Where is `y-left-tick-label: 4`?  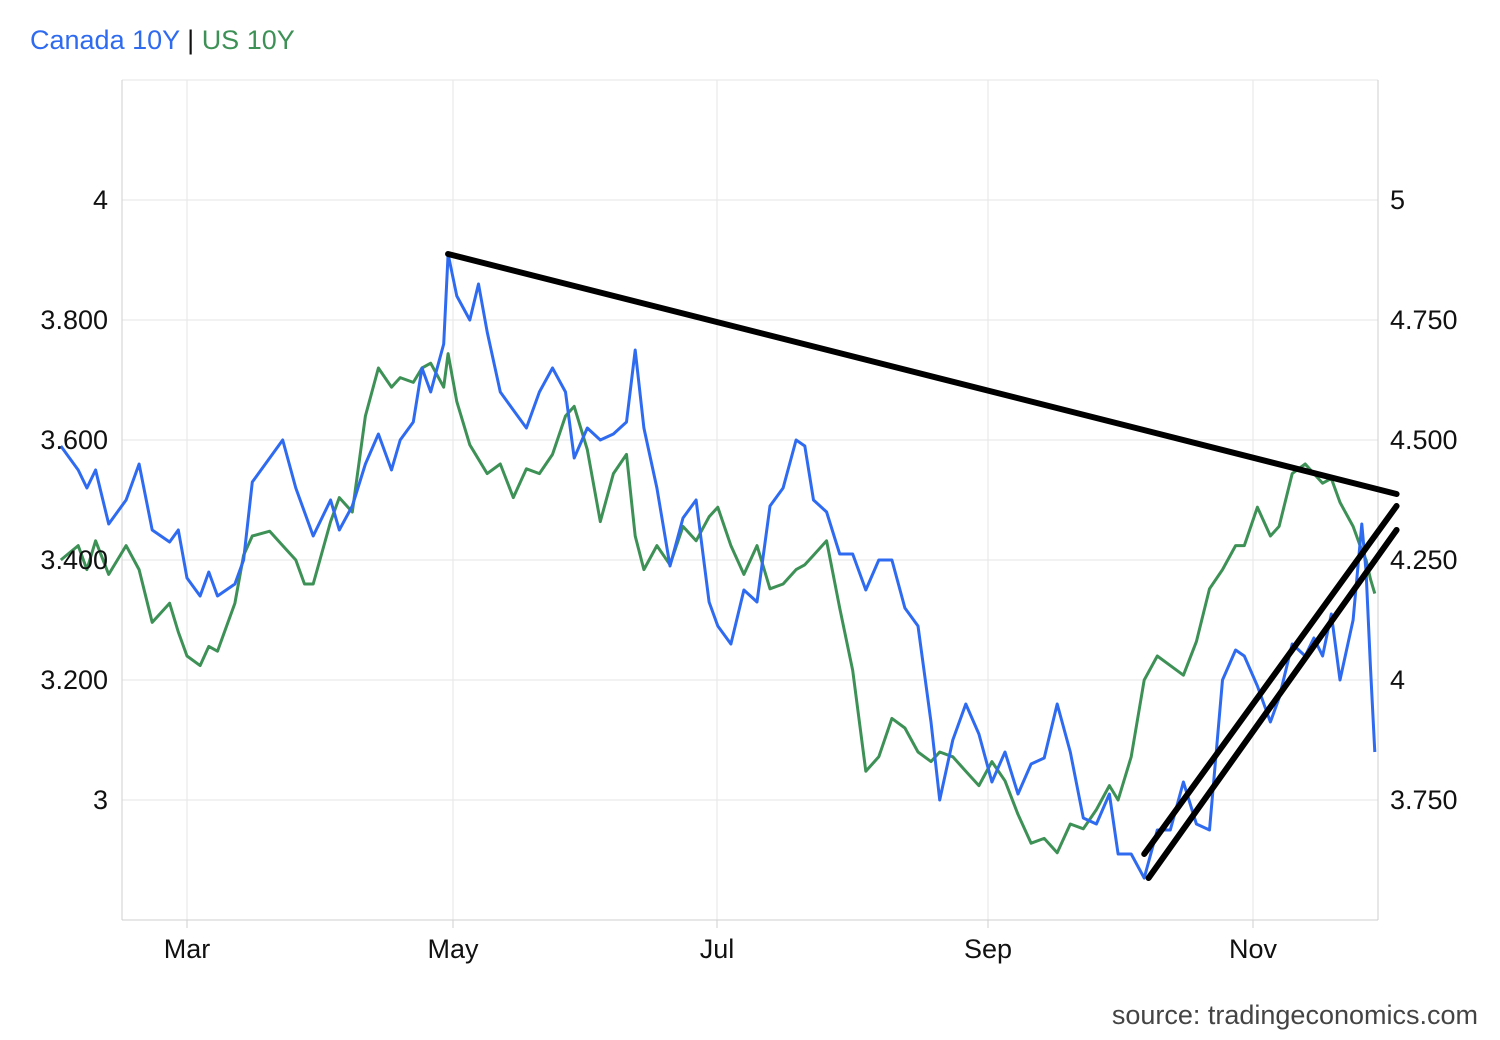 y-left-tick-label: 4 is located at coordinates (100, 200).